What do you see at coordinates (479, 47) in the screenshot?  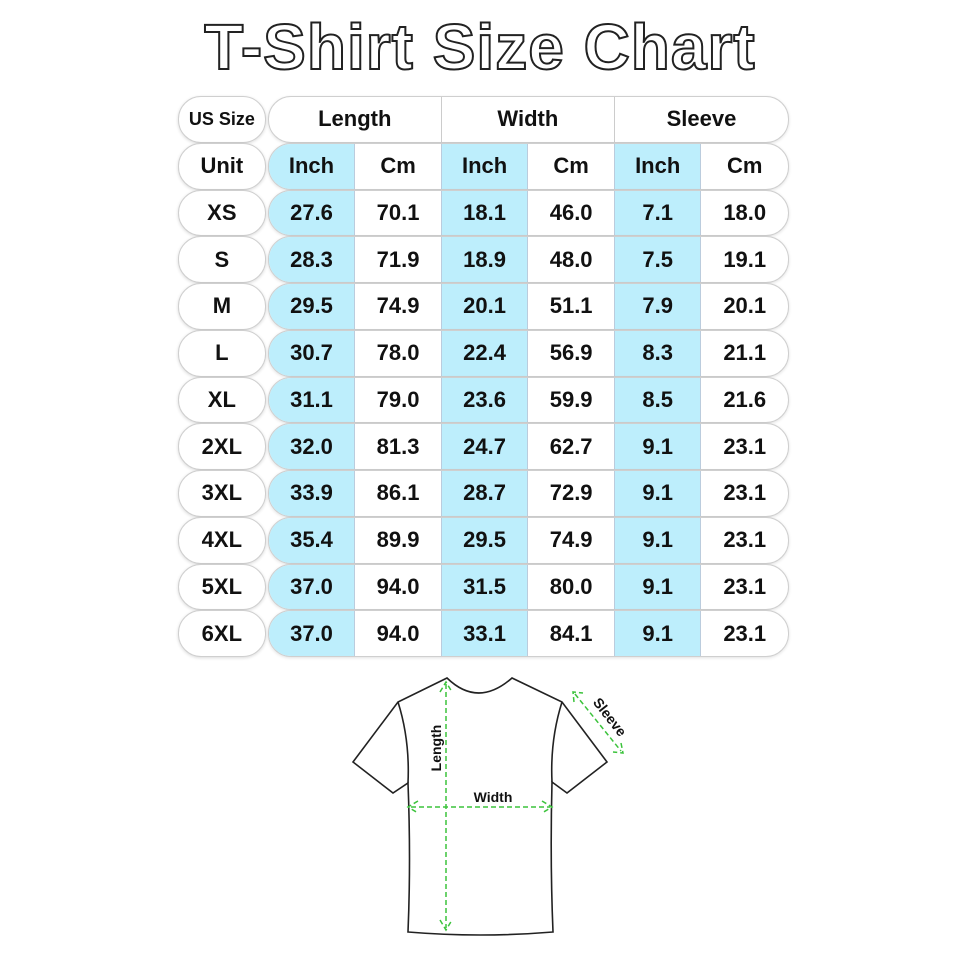 I see `page-title: T-Shirt Size Chart` at bounding box center [479, 47].